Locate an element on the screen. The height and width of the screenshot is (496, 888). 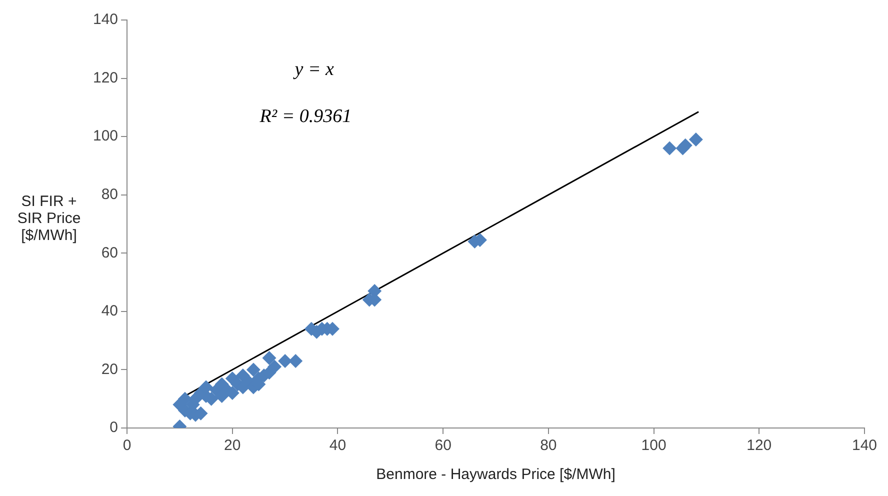
x-tick-label: 100 is located at coordinates (653, 445).